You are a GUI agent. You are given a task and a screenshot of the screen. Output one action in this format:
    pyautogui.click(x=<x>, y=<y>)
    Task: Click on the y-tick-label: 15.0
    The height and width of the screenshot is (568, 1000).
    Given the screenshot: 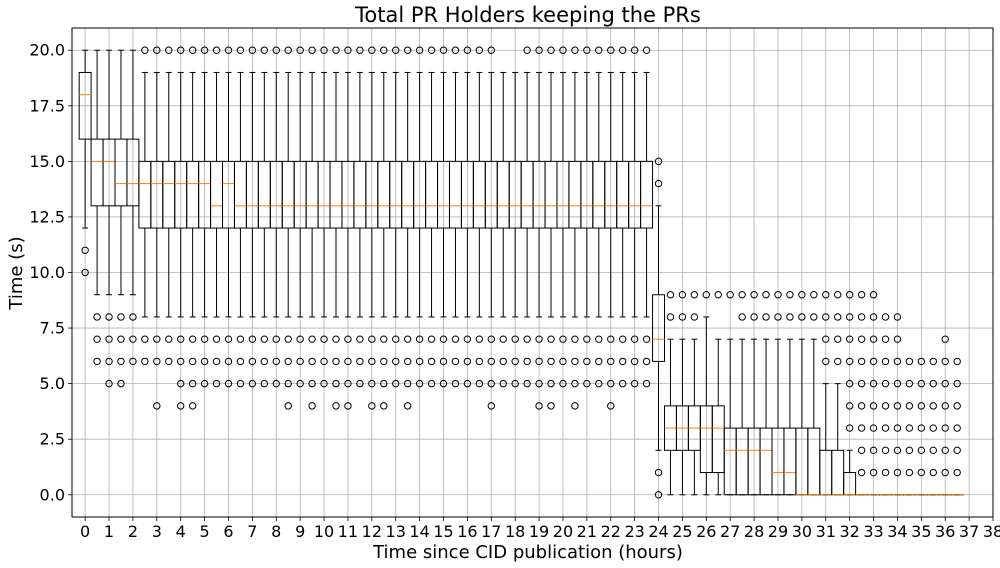 What is the action you would take?
    pyautogui.click(x=47, y=161)
    